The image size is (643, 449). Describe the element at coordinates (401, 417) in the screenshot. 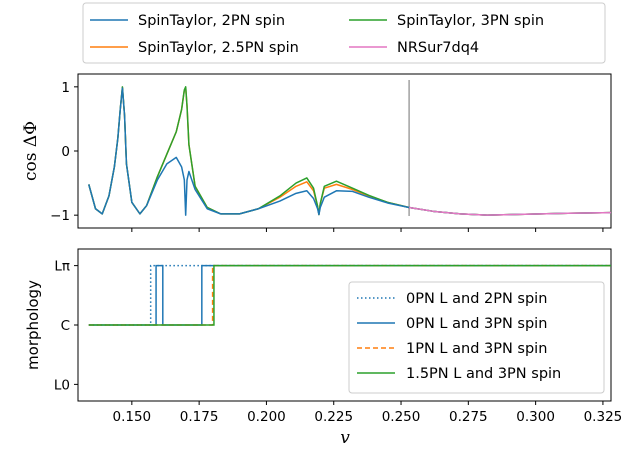

I see `bottom-xtick-label: 0.250` at that location.